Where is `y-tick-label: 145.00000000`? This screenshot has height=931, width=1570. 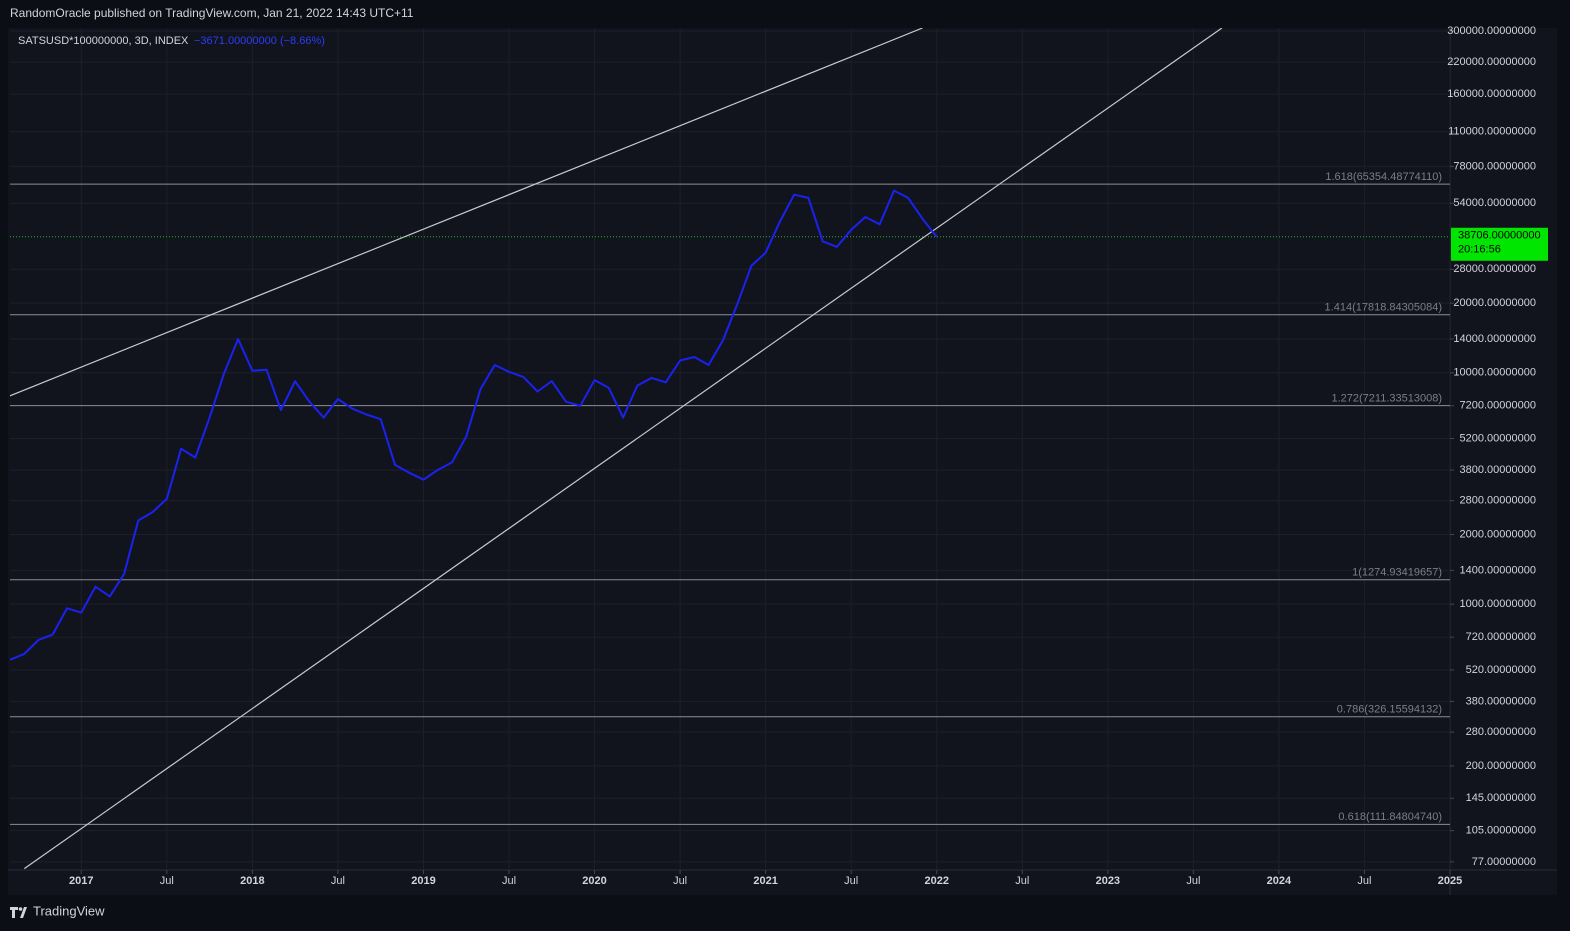 y-tick-label: 145.00000000 is located at coordinates (1501, 798).